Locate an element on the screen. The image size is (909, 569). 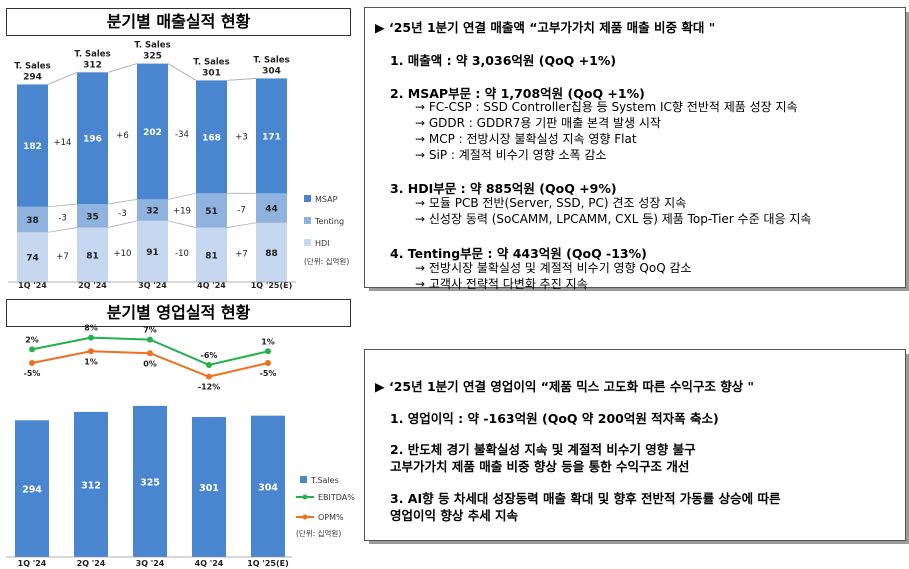
bar-value-label: 91 is located at coordinates (152, 253).